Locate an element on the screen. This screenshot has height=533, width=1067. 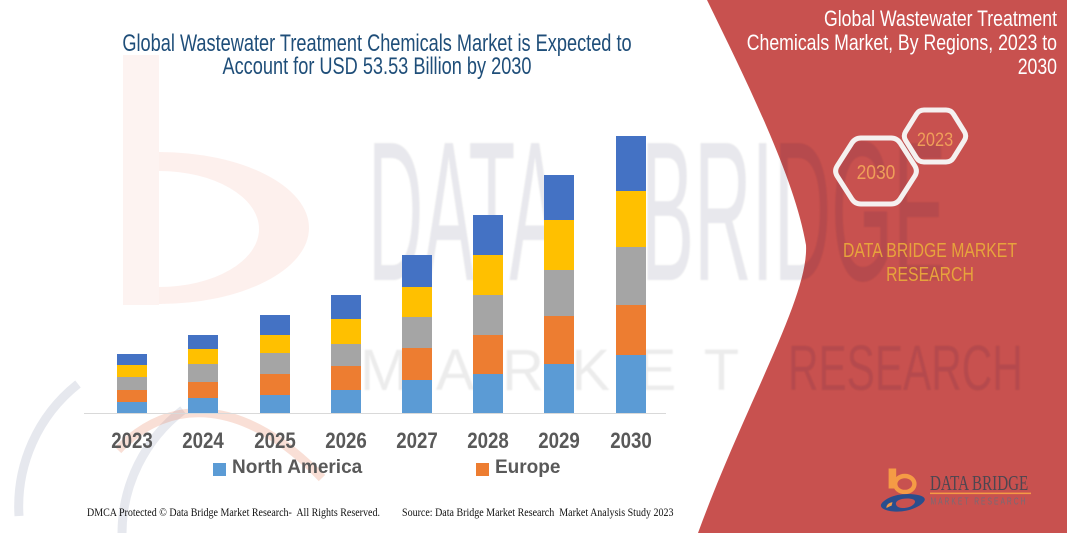
svg-text: MARKET RESEARCH is located at coordinates (979, 501).